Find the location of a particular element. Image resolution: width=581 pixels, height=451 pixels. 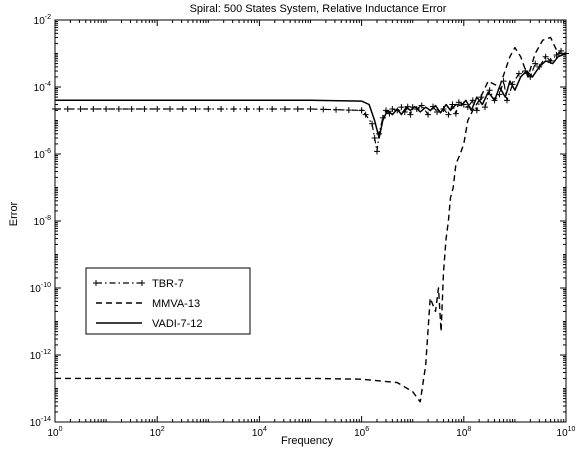

x-tick-label: 10⁸ is located at coordinates (463, 432).